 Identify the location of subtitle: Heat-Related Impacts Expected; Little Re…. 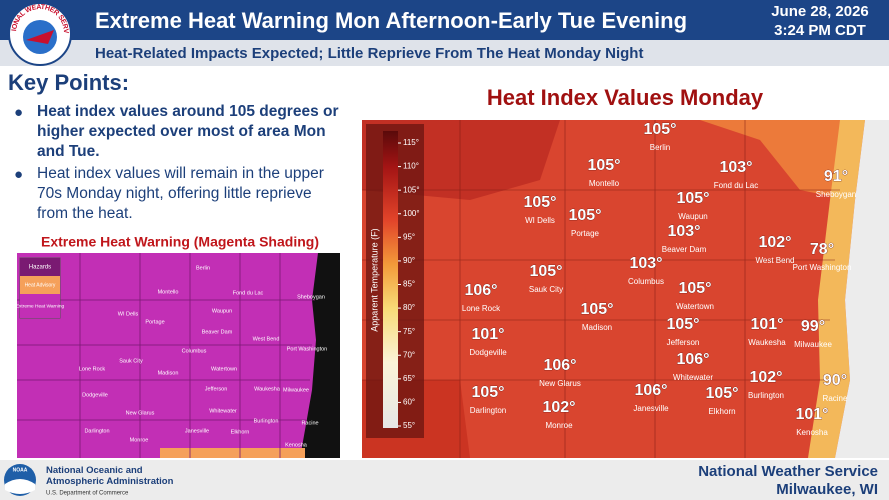
(369, 53).